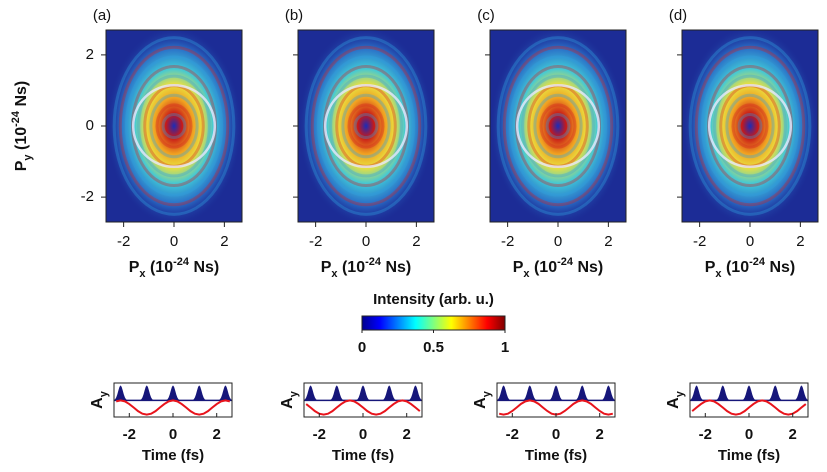 The image size is (827, 472). I want to click on panel-label: (b), so click(294, 15).